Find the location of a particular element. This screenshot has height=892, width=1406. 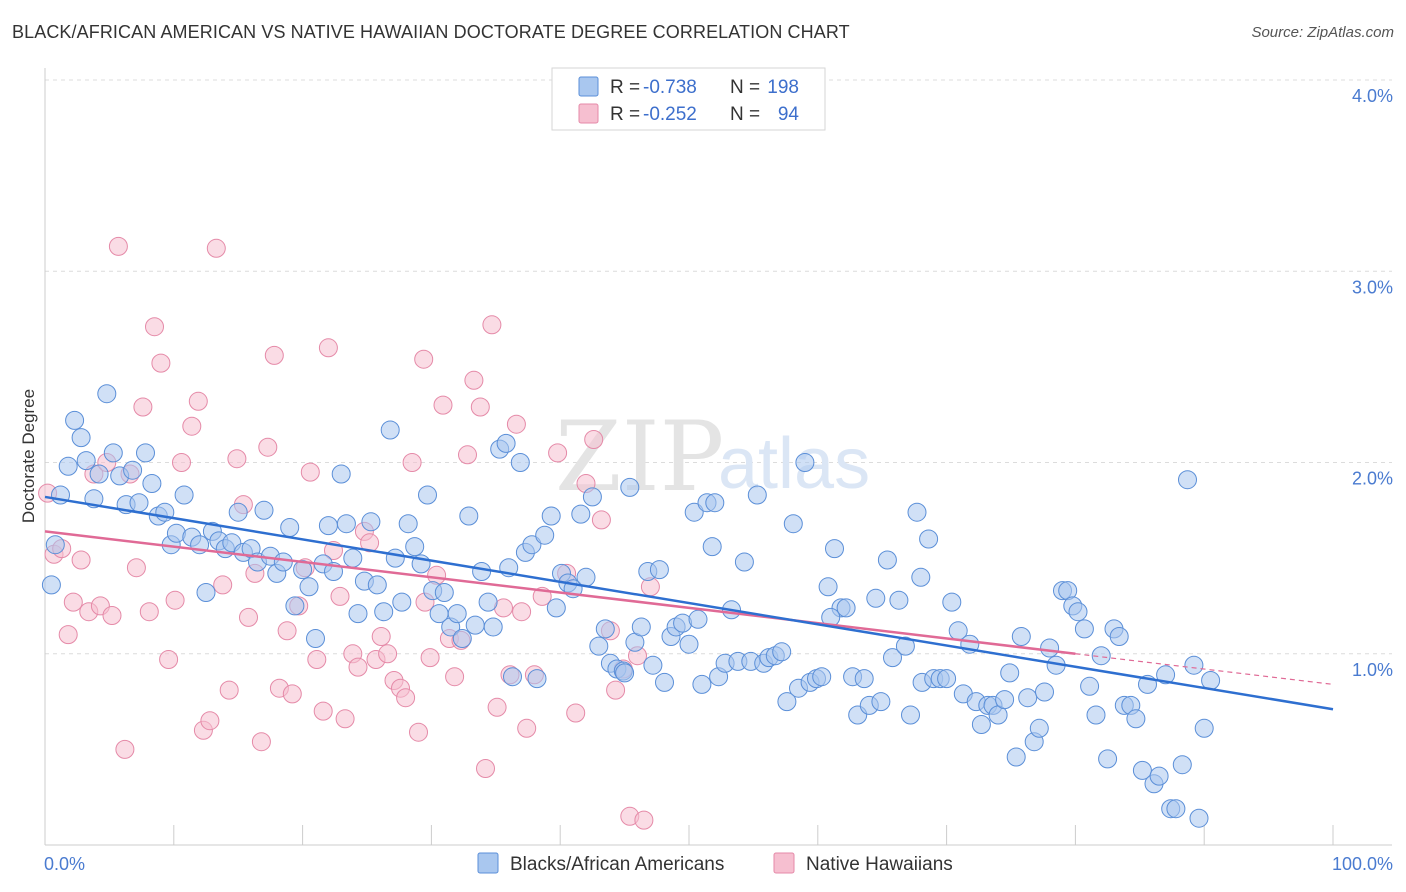

x-tick-label-1: 100.0% is located at coordinates (1362, 864).